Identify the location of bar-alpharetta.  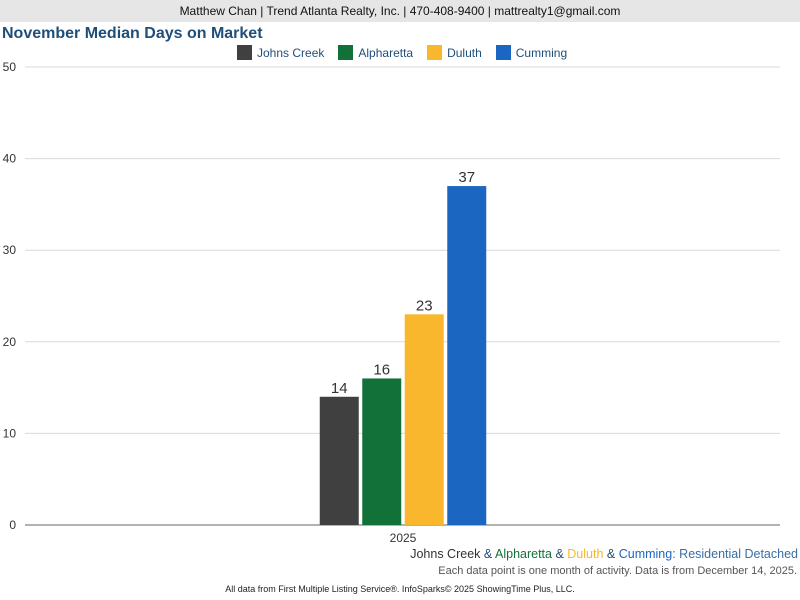
(382, 451).